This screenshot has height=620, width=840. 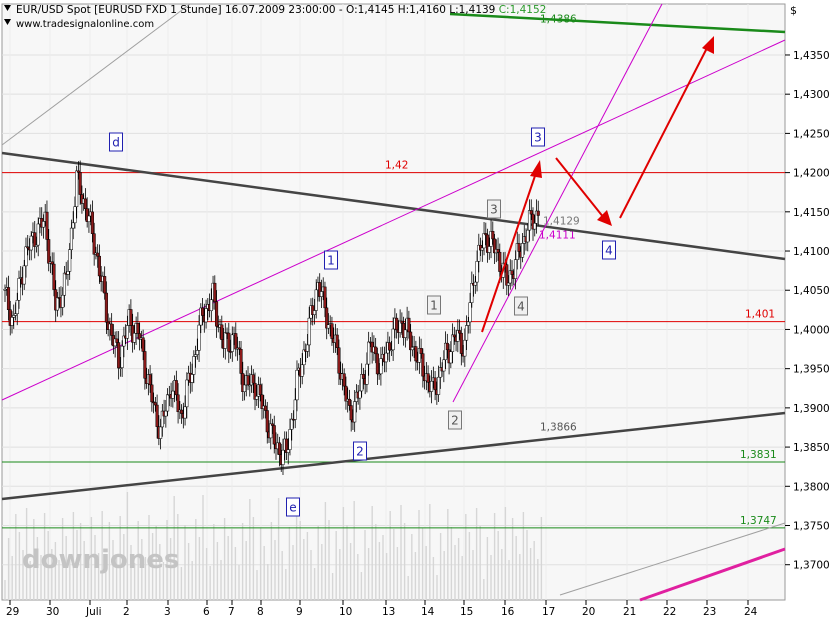 What do you see at coordinates (126, 612) in the screenshot?
I see `x-tick-label: 2` at bounding box center [126, 612].